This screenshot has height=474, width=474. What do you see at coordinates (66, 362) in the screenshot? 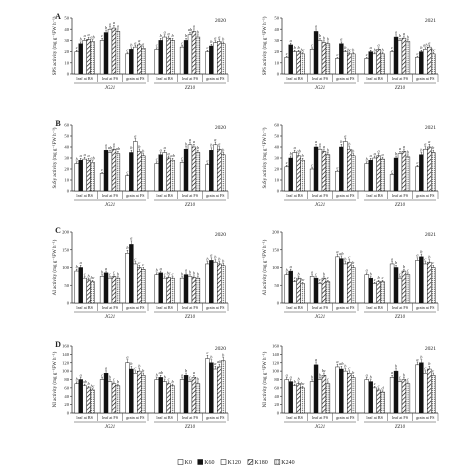
I see `y-tick-label: 120` at bounding box center [66, 362].